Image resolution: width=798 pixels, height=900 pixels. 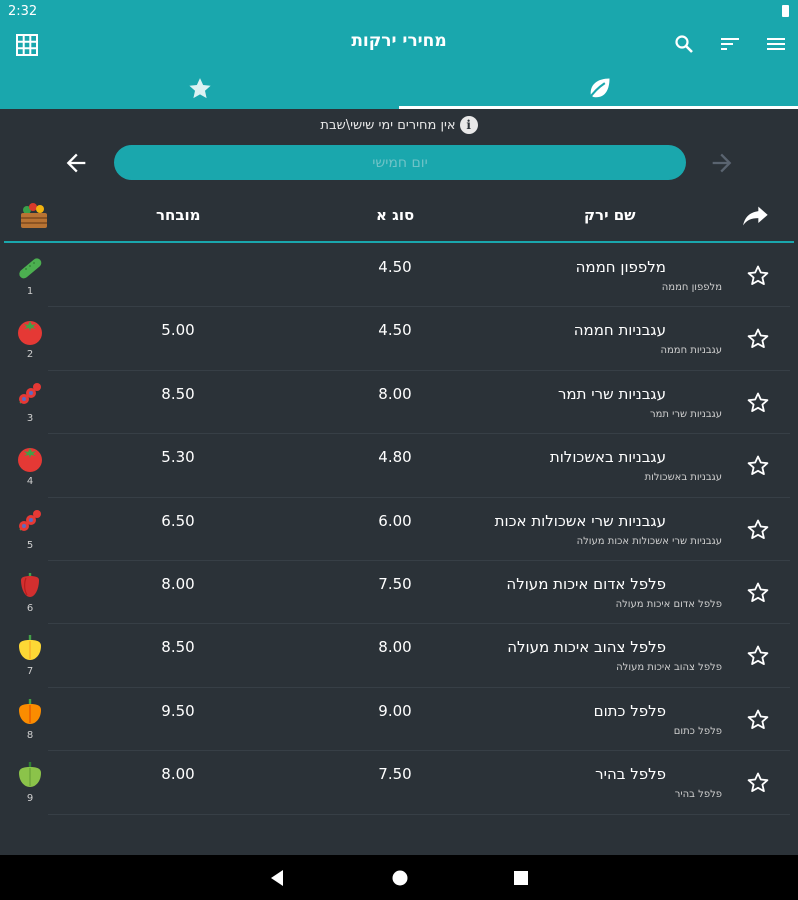 What do you see at coordinates (598, 107) in the screenshot?
I see `tab-indicator` at bounding box center [598, 107].